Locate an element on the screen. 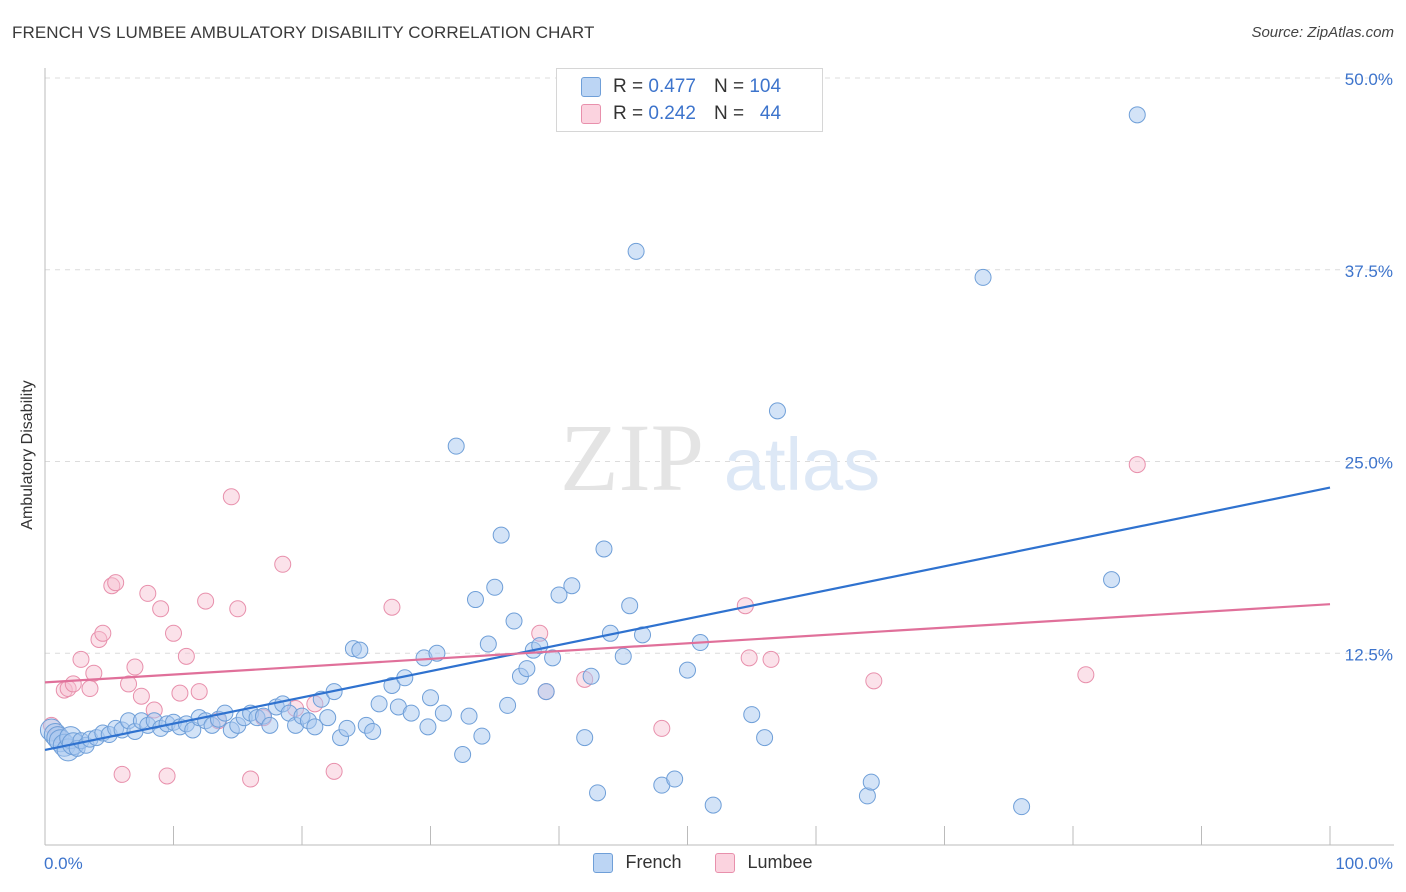 This screenshot has height=892, width=1406. x-tick-label: 0.0% is located at coordinates (63, 863).